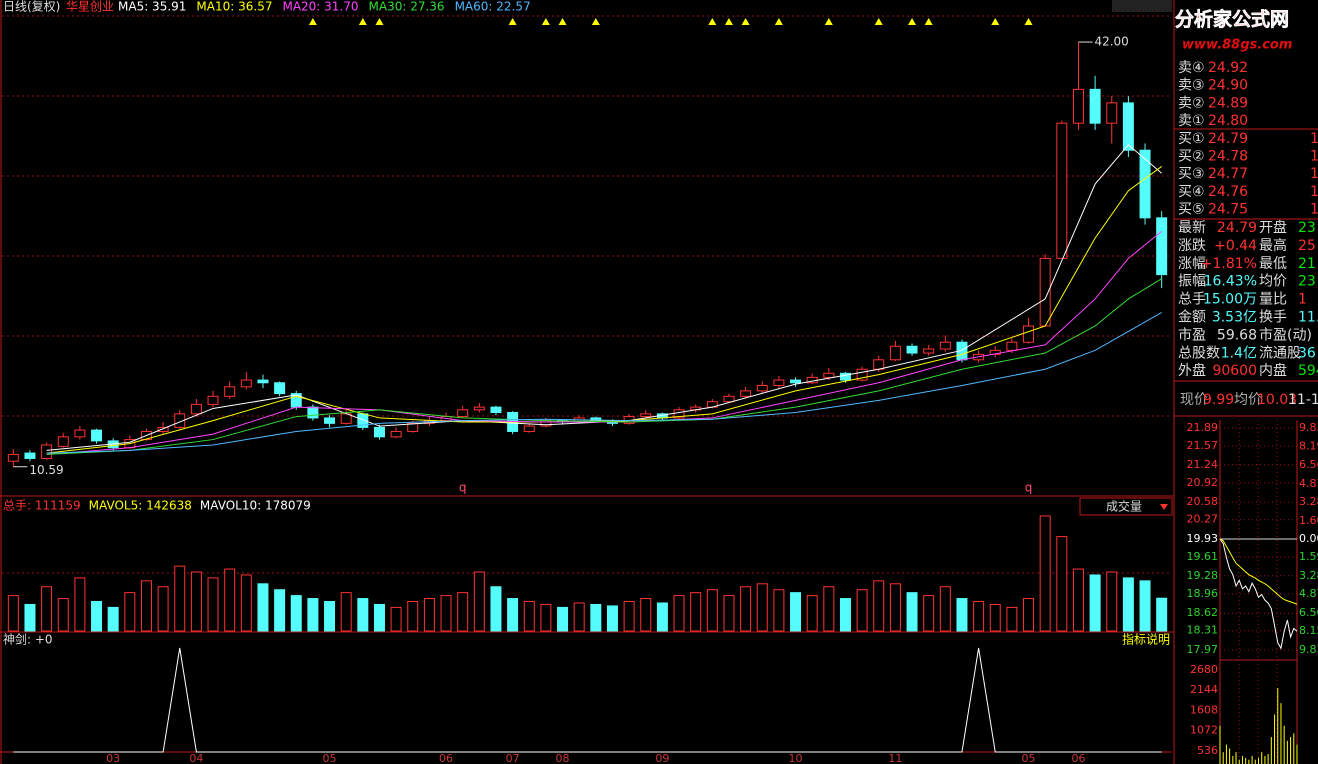 This screenshot has width=1318, height=764. Describe the element at coordinates (1258, 571) in the screenshot. I see `average-line` at that location.